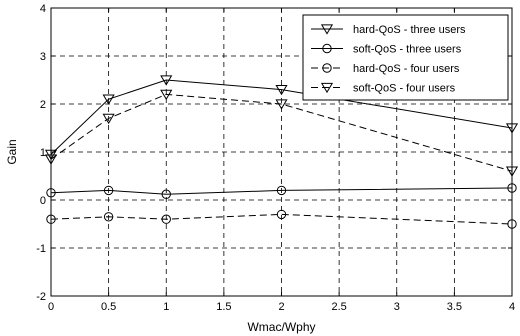 This screenshot has width=520, height=336. I want to click on x-tick-label: 3.5, so click(454, 307).